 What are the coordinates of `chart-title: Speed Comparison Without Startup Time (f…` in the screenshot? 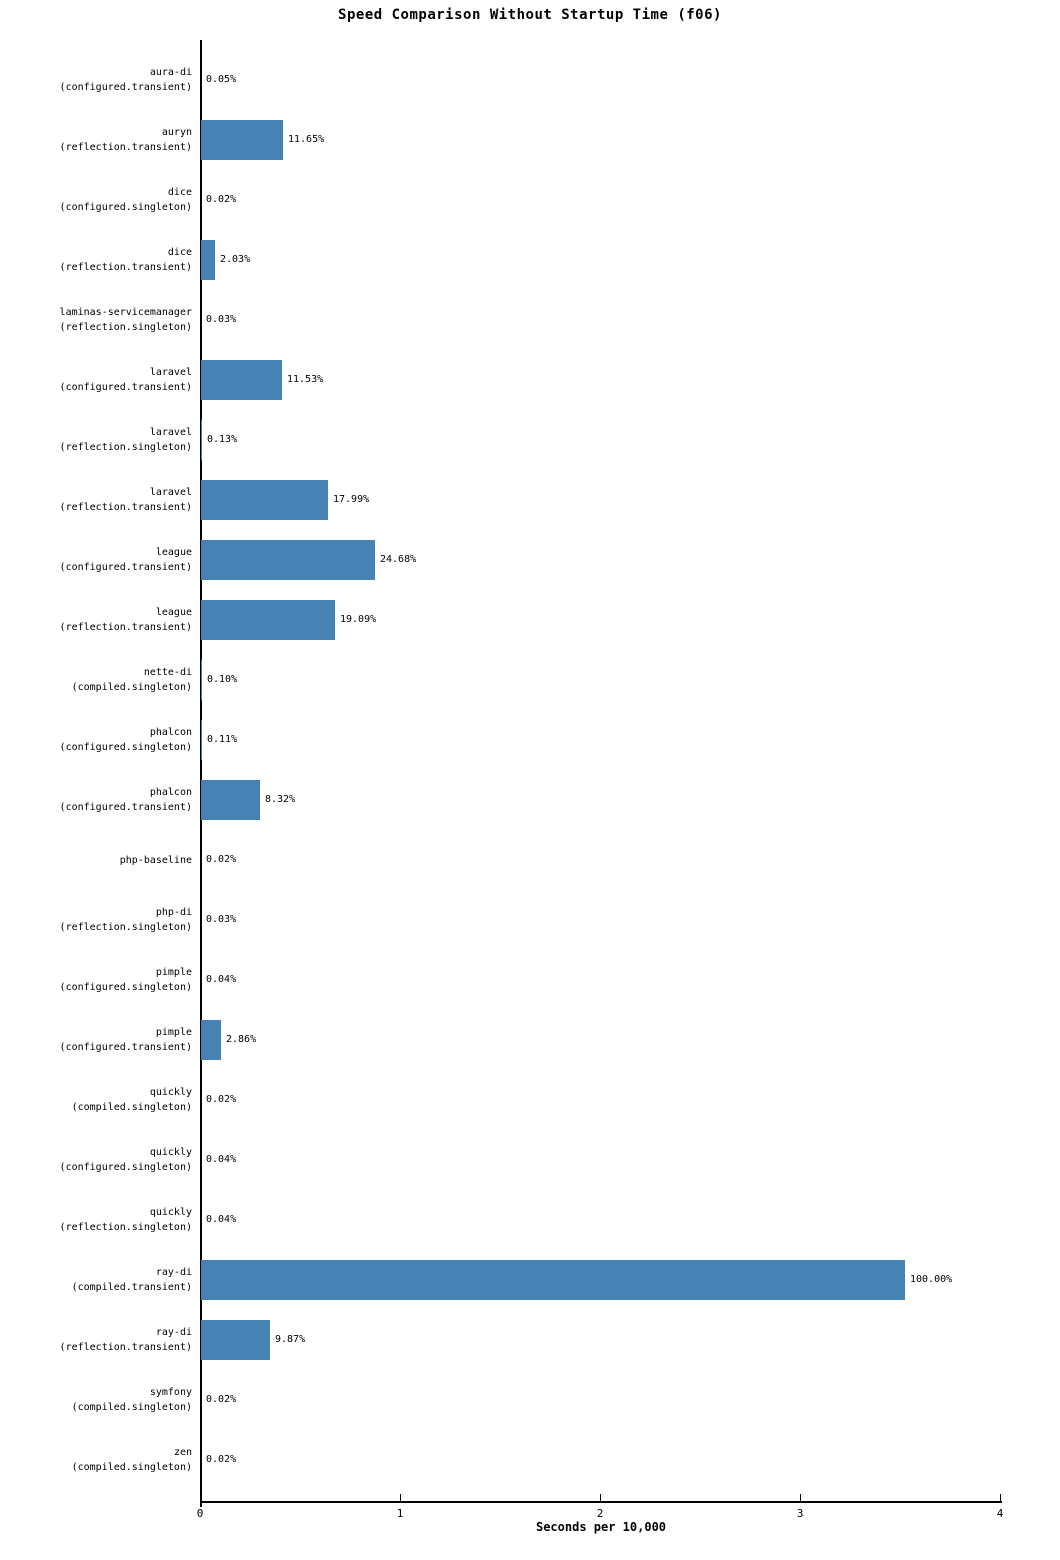 It's located at (530, 15).